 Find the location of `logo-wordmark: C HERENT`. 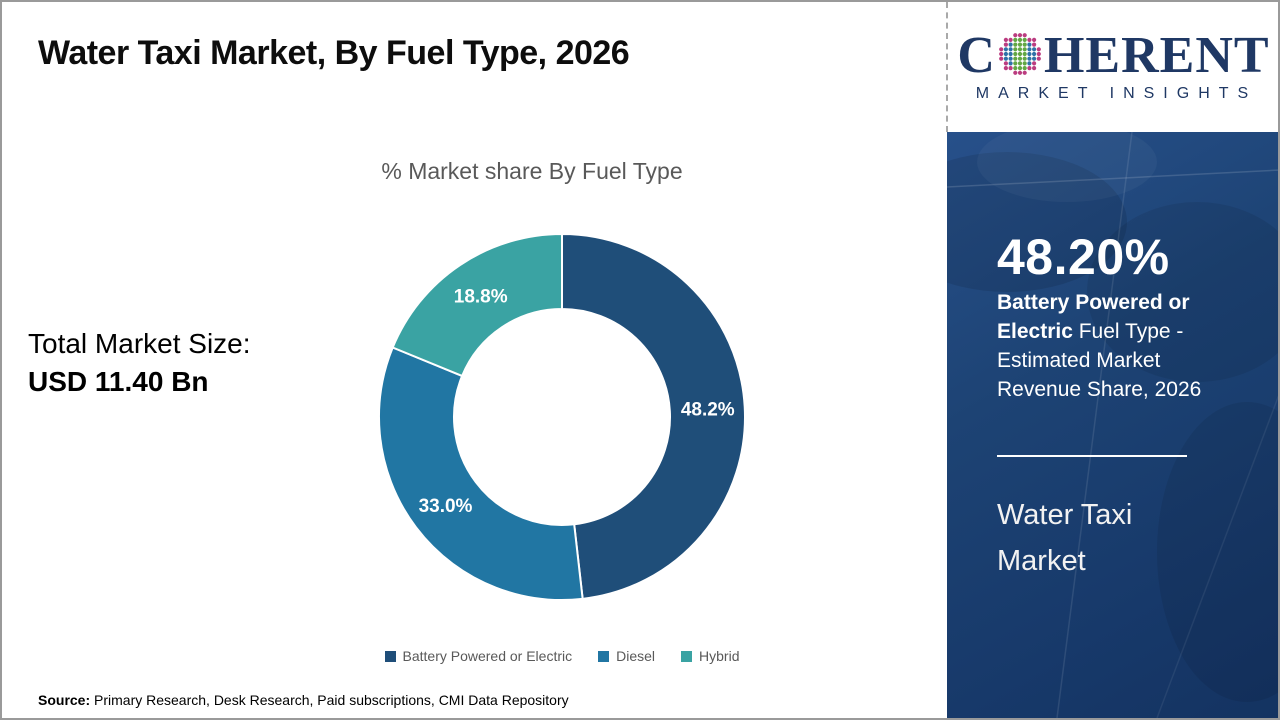

logo-wordmark: C HERENT is located at coordinates (1113, 55).